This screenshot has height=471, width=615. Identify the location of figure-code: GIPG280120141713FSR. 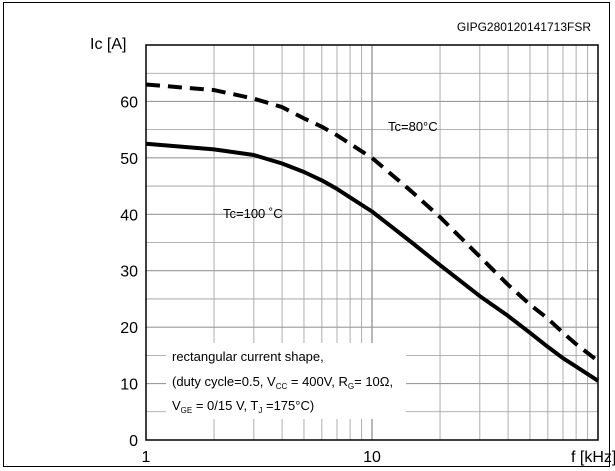
(524, 27).